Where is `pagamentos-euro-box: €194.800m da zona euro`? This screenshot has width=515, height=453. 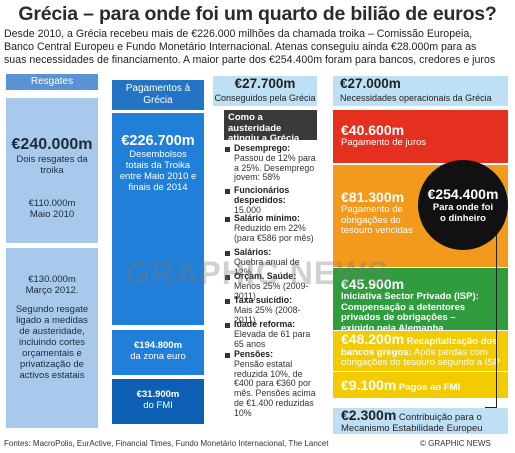
pagamentos-euro-box: €194.800m da zona euro is located at coordinates (158, 352).